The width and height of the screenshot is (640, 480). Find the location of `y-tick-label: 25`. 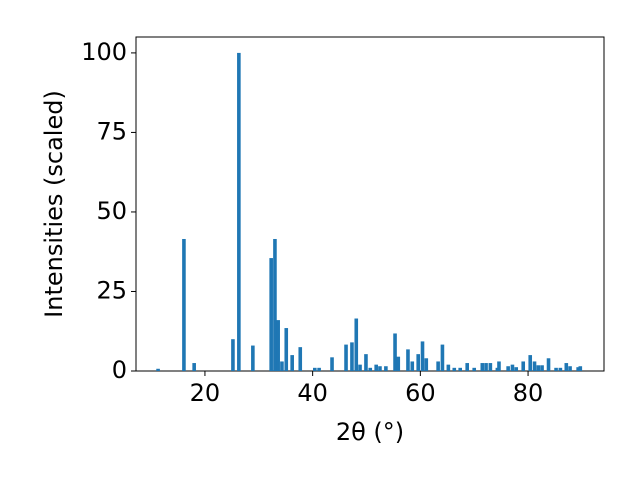

y-tick-label: 25 is located at coordinates (111, 290).